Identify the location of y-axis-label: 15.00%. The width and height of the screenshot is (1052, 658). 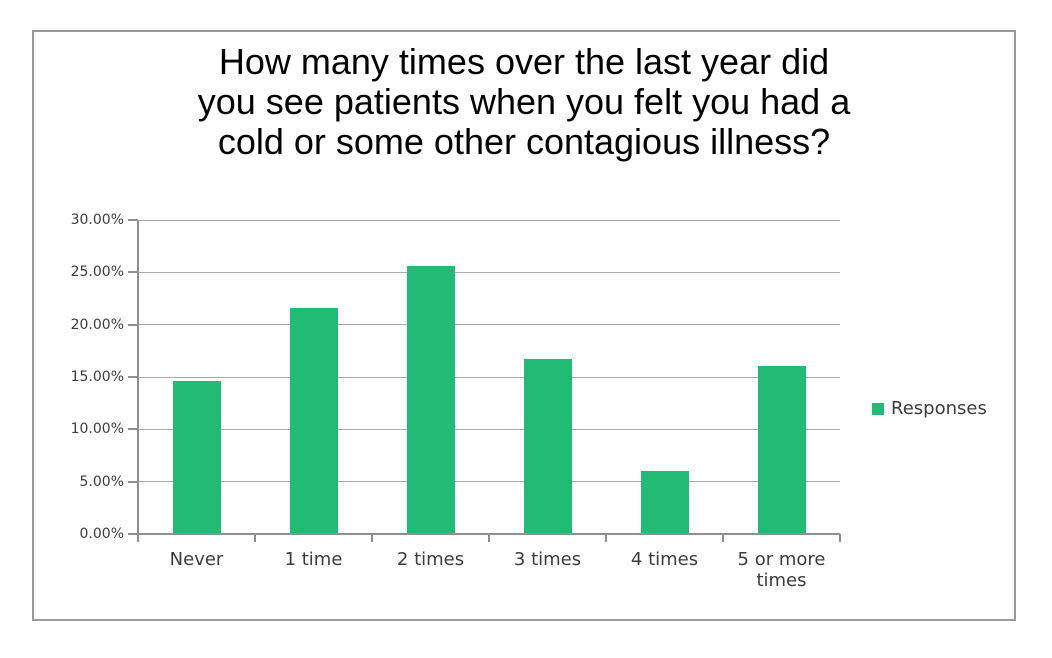
(97, 377).